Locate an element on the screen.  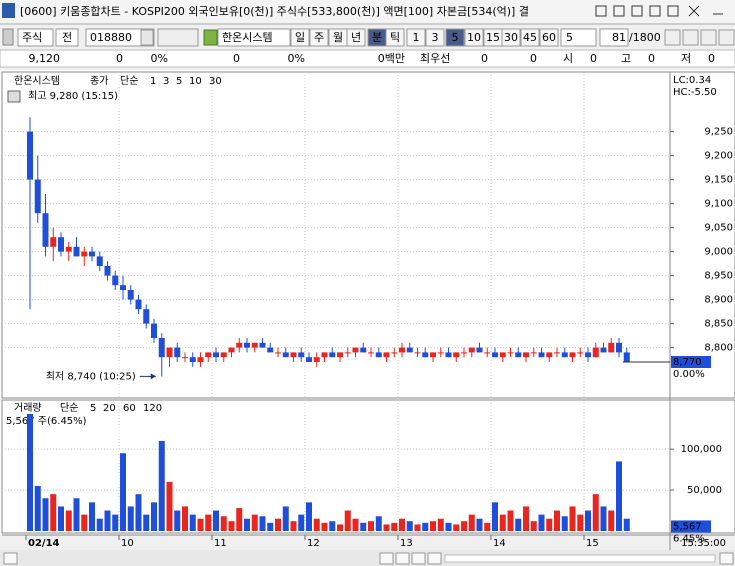
title-buttons is located at coordinates (659, 11).